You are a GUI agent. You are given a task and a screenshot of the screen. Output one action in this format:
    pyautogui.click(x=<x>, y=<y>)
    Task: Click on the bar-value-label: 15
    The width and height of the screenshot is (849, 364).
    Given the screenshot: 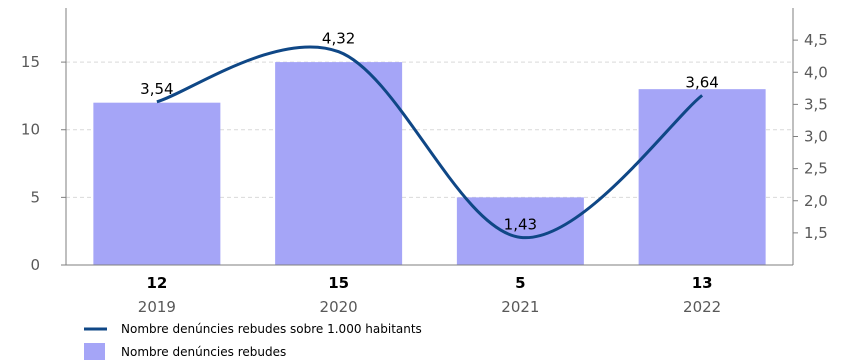 What is the action you would take?
    pyautogui.click(x=338, y=283)
    